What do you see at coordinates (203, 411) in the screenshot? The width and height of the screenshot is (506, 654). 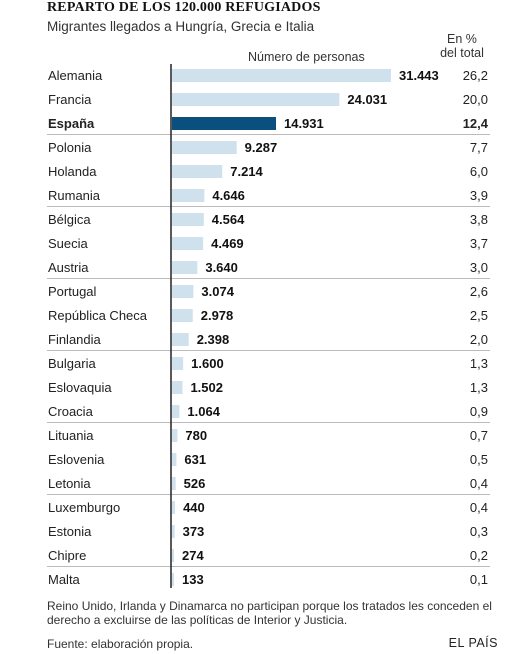 I see `value-label: 1.064` at bounding box center [203, 411].